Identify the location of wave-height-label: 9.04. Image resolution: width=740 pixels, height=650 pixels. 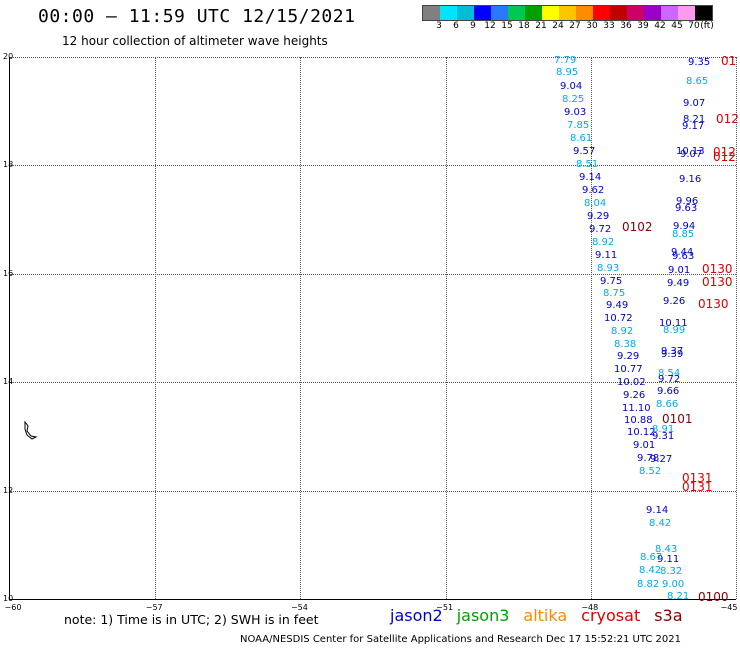
(571, 86).